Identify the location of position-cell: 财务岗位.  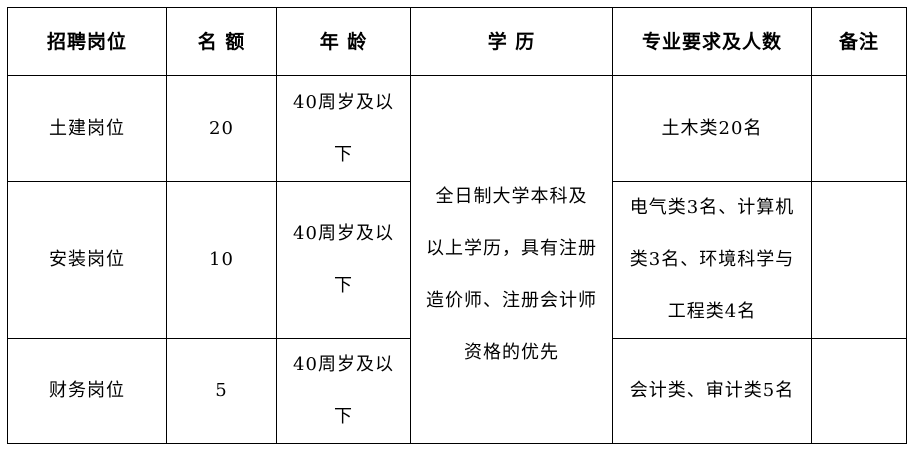
(87, 391).